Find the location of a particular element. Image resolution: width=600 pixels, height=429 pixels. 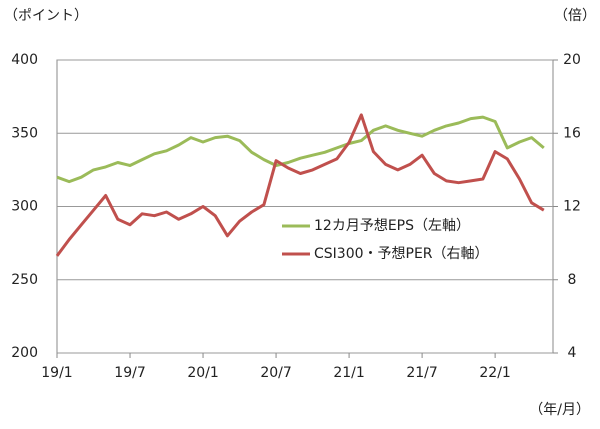

y2-axis-label: （倍） is located at coordinates (575, 16).